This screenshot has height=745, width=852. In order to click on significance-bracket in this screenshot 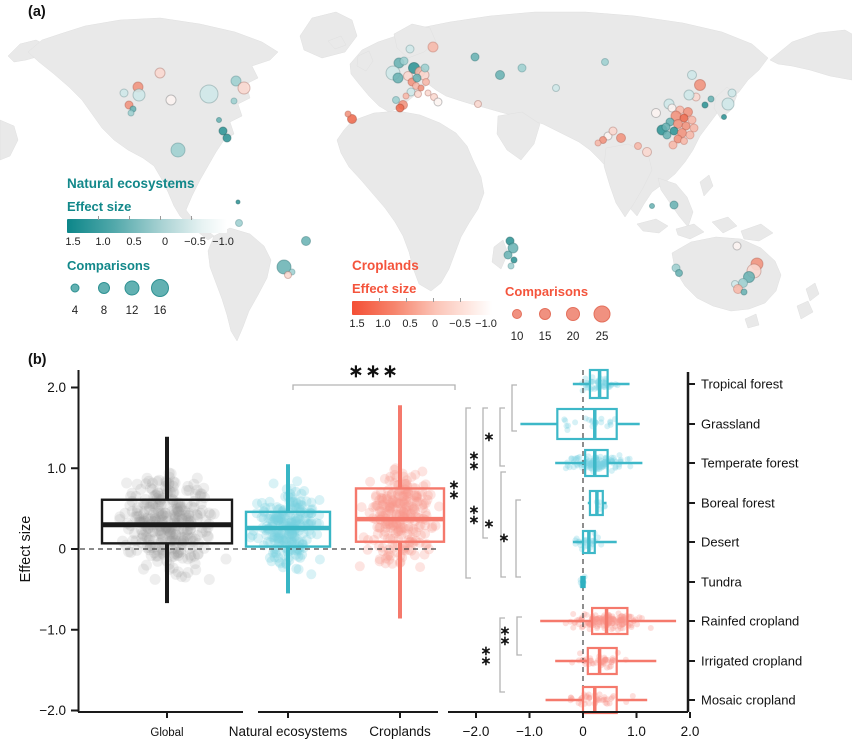, I will do `click(502, 655)`.